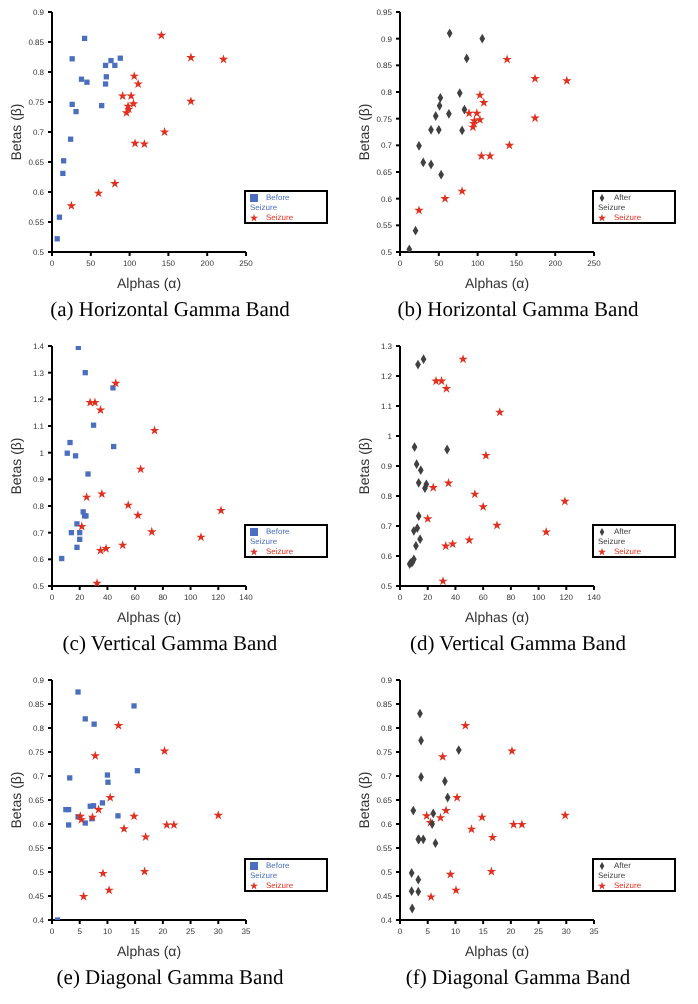  I want to click on text: (c) Vertical Gamma Band, so click(170, 645).